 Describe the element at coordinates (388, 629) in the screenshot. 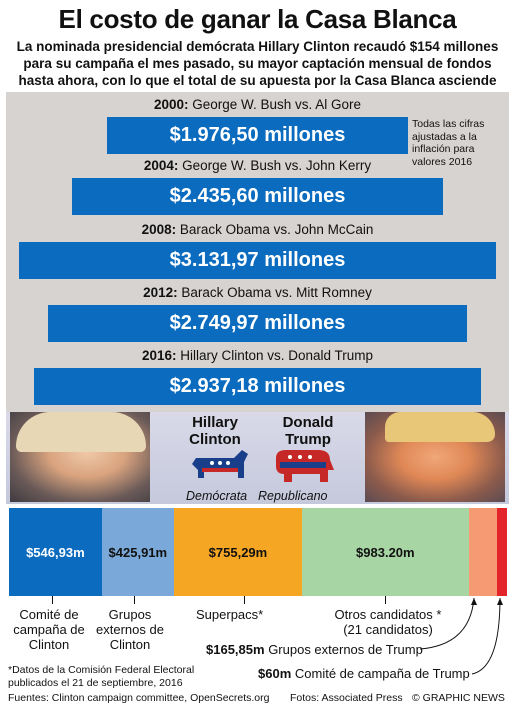

I see `legend-other-candidates-b: (21 candidatos)` at that location.